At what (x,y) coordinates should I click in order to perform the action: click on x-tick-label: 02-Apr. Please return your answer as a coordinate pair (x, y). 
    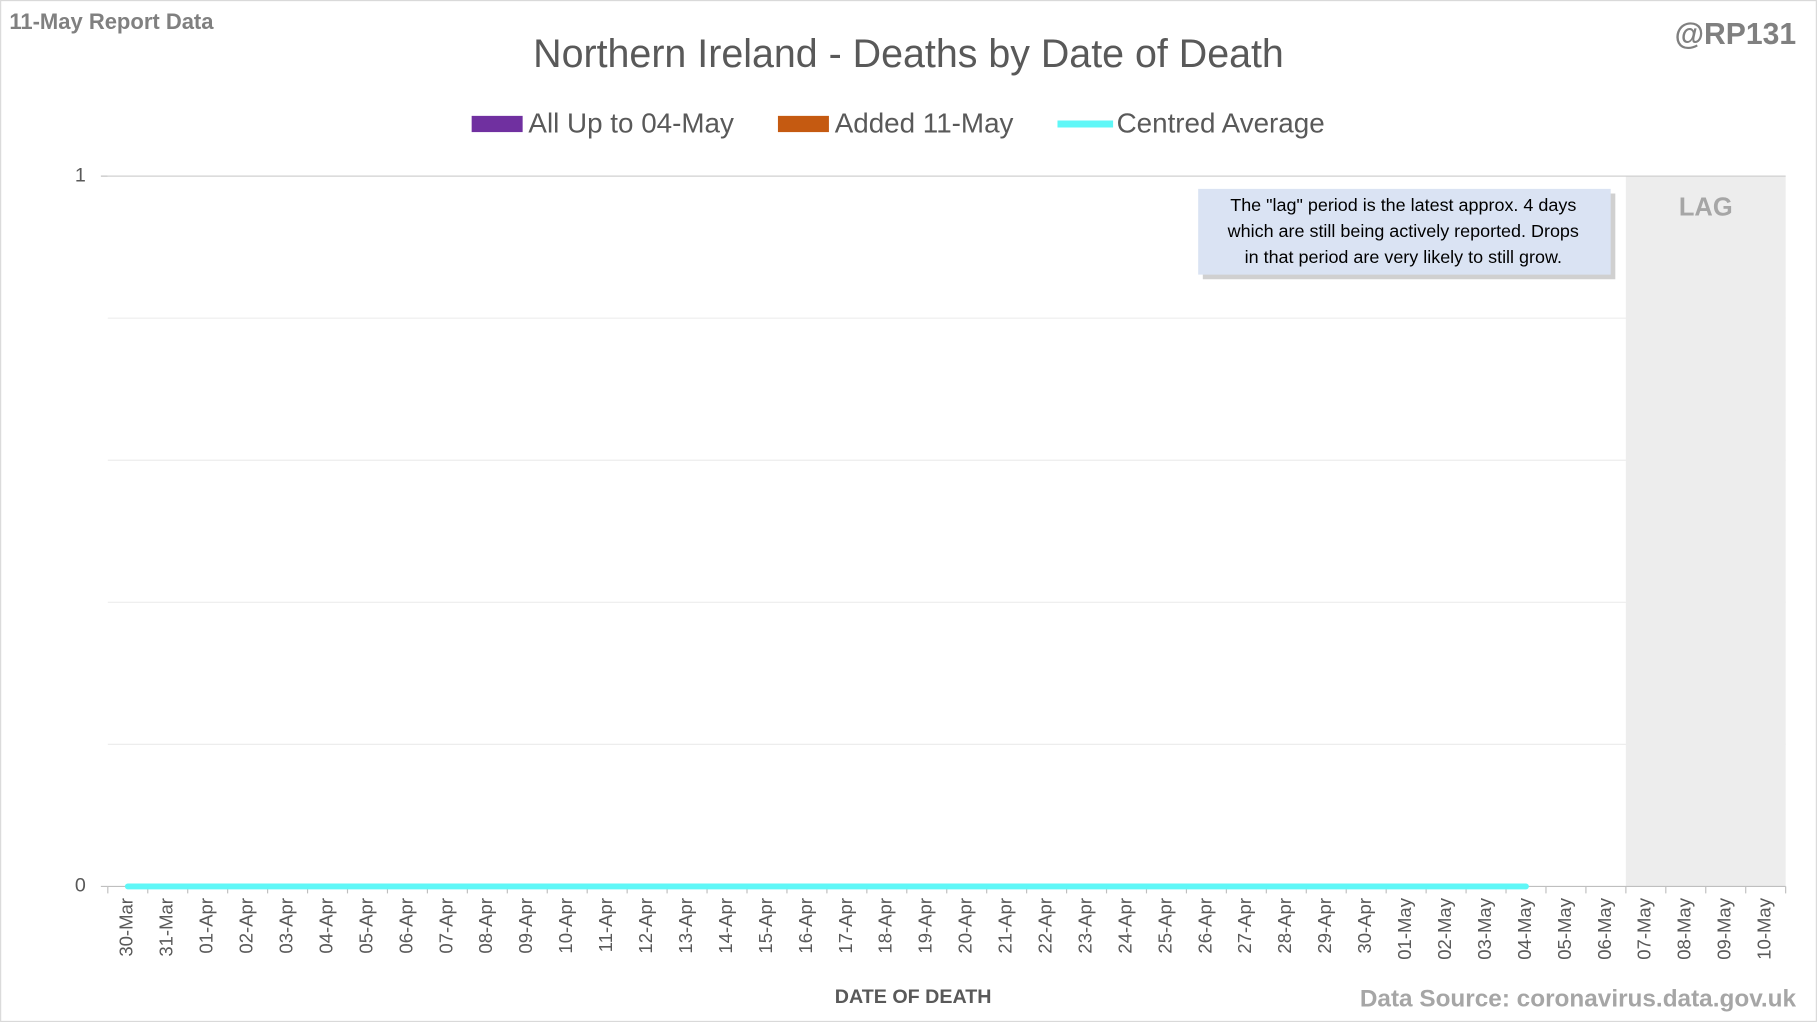
    Looking at the image, I should click on (246, 926).